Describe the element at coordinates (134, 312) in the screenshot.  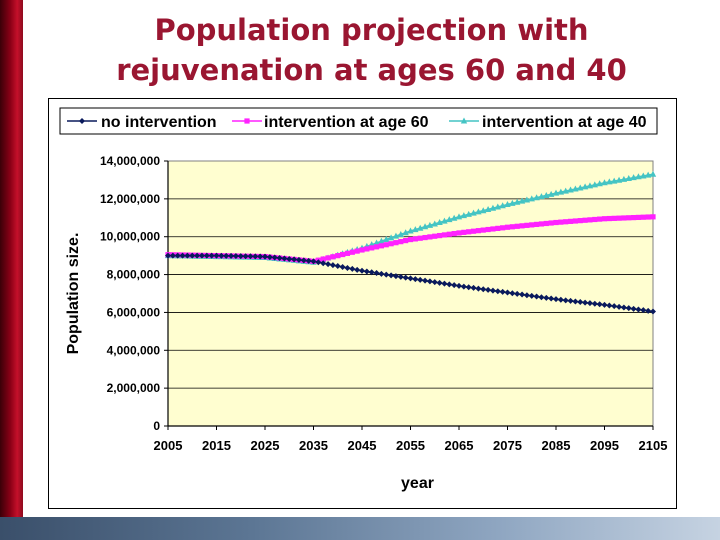
I see `y-tick-label: 6,000,000` at that location.